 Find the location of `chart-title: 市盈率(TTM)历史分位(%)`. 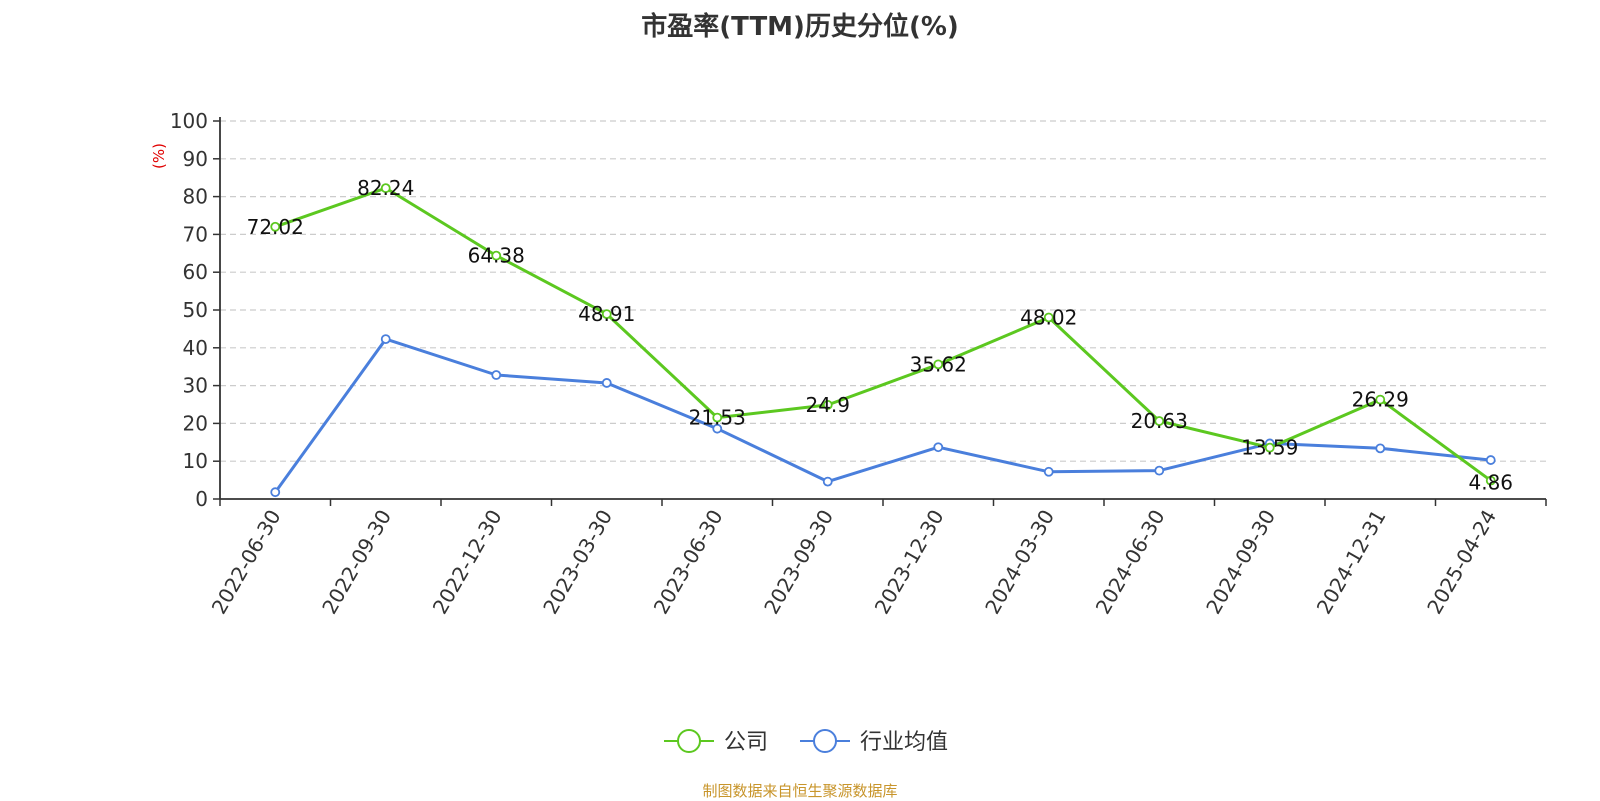

chart-title: 市盈率(TTM)历史分位(%) is located at coordinates (800, 27).